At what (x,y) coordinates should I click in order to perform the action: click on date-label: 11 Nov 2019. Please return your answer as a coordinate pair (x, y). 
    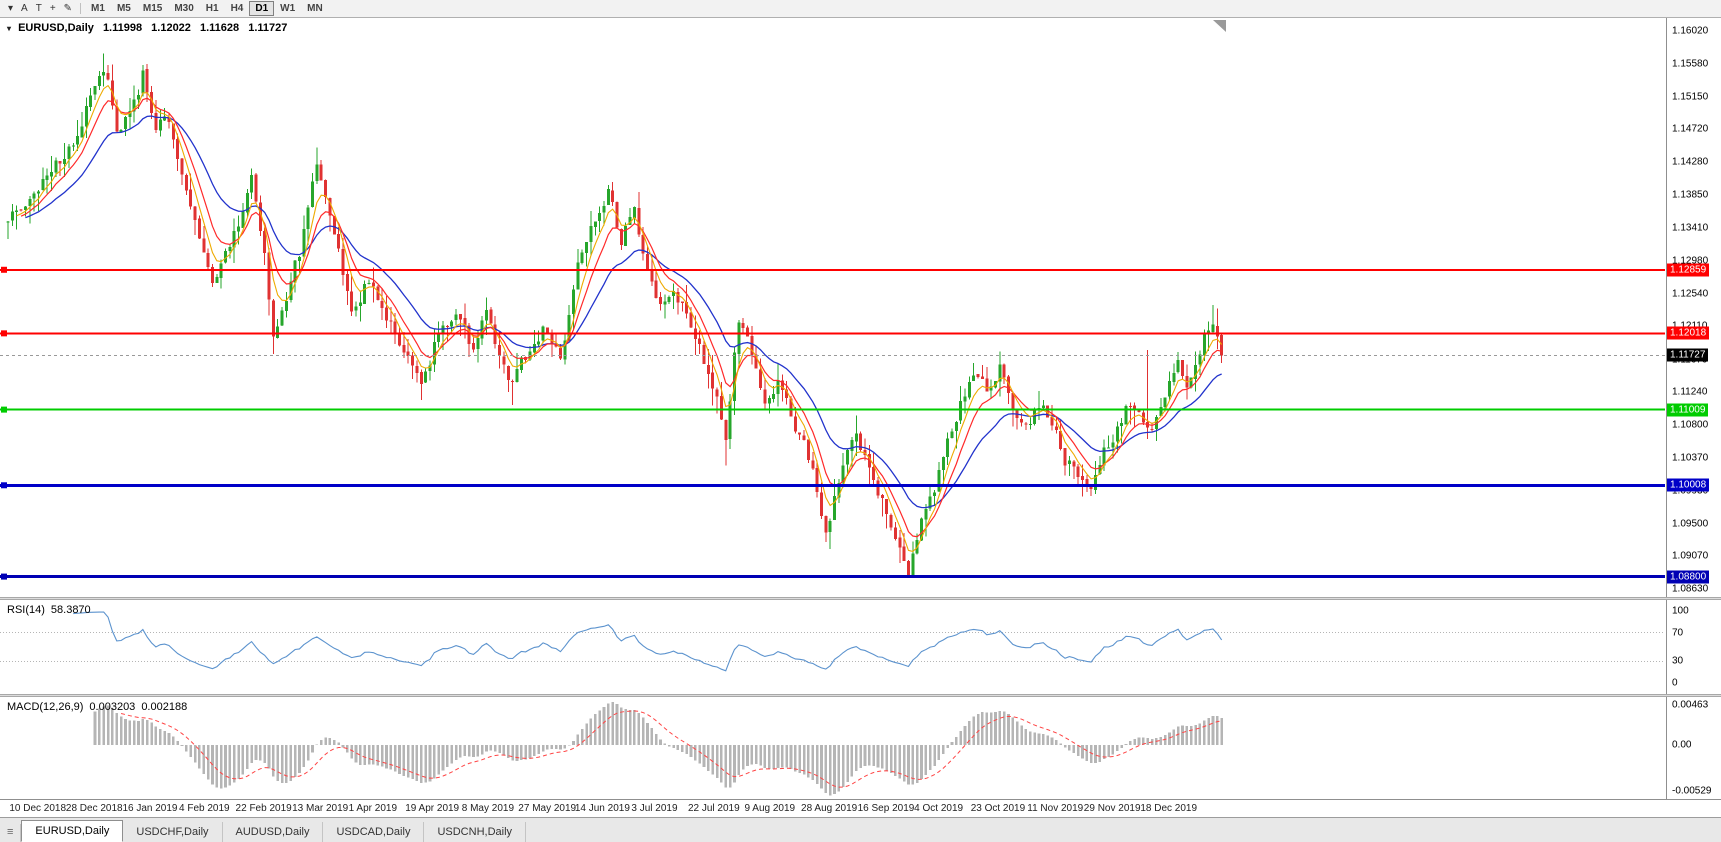
    Looking at the image, I should click on (1055, 808).